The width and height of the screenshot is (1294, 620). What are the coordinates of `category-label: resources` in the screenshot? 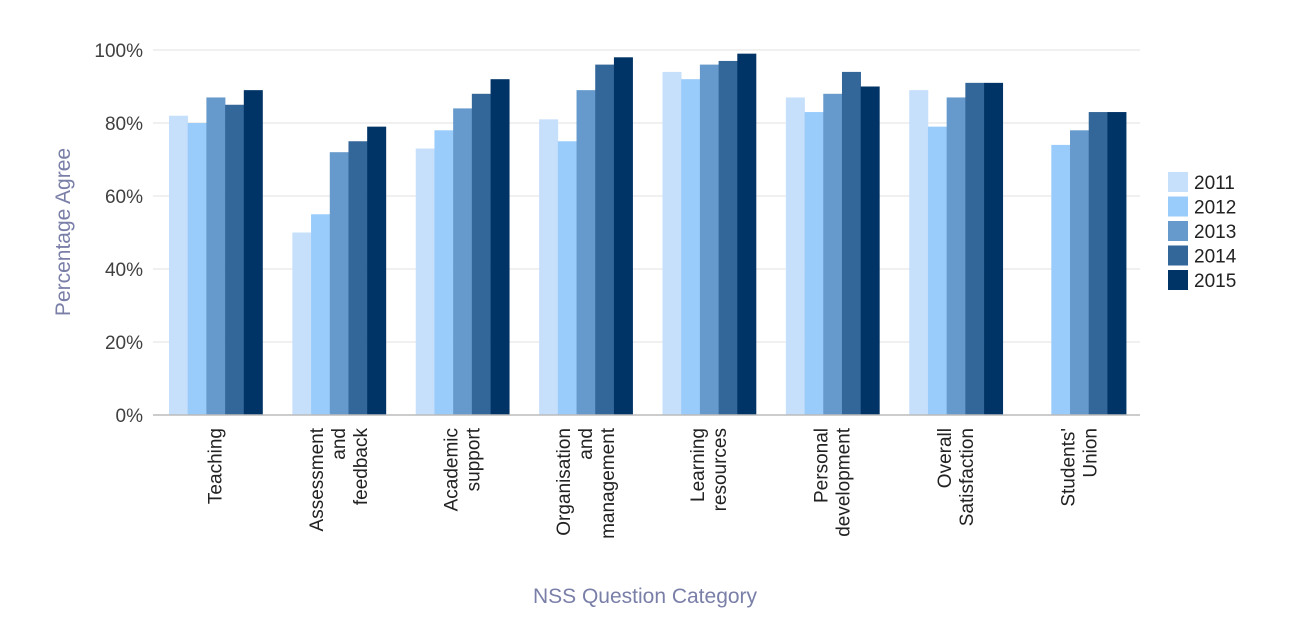 It's located at (720, 469).